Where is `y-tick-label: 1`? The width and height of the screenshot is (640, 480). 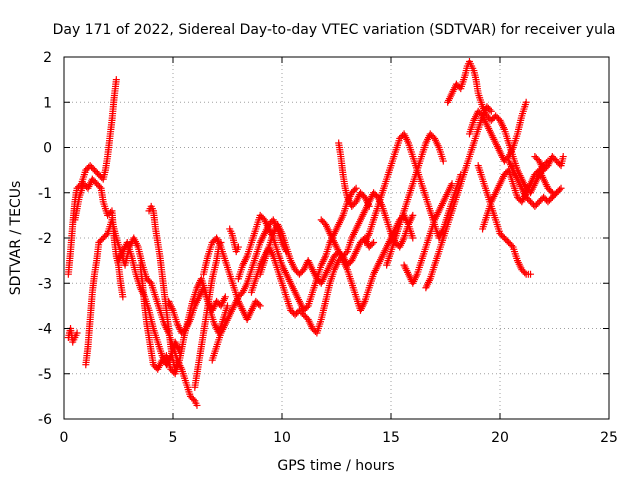 y-tick-label: 1 is located at coordinates (47, 103).